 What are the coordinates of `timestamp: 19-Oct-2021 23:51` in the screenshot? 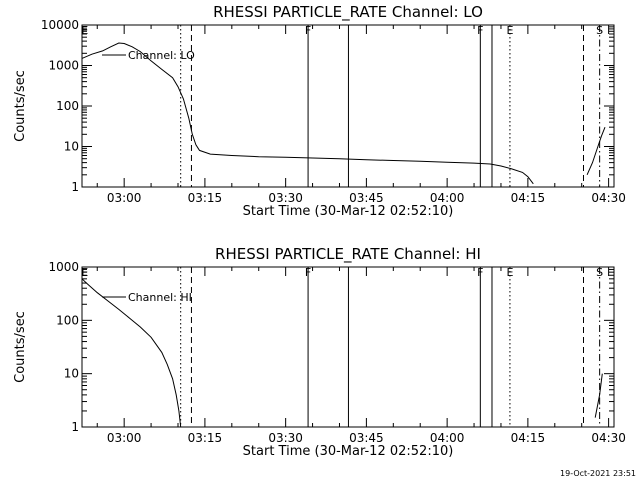 It's located at (598, 473).